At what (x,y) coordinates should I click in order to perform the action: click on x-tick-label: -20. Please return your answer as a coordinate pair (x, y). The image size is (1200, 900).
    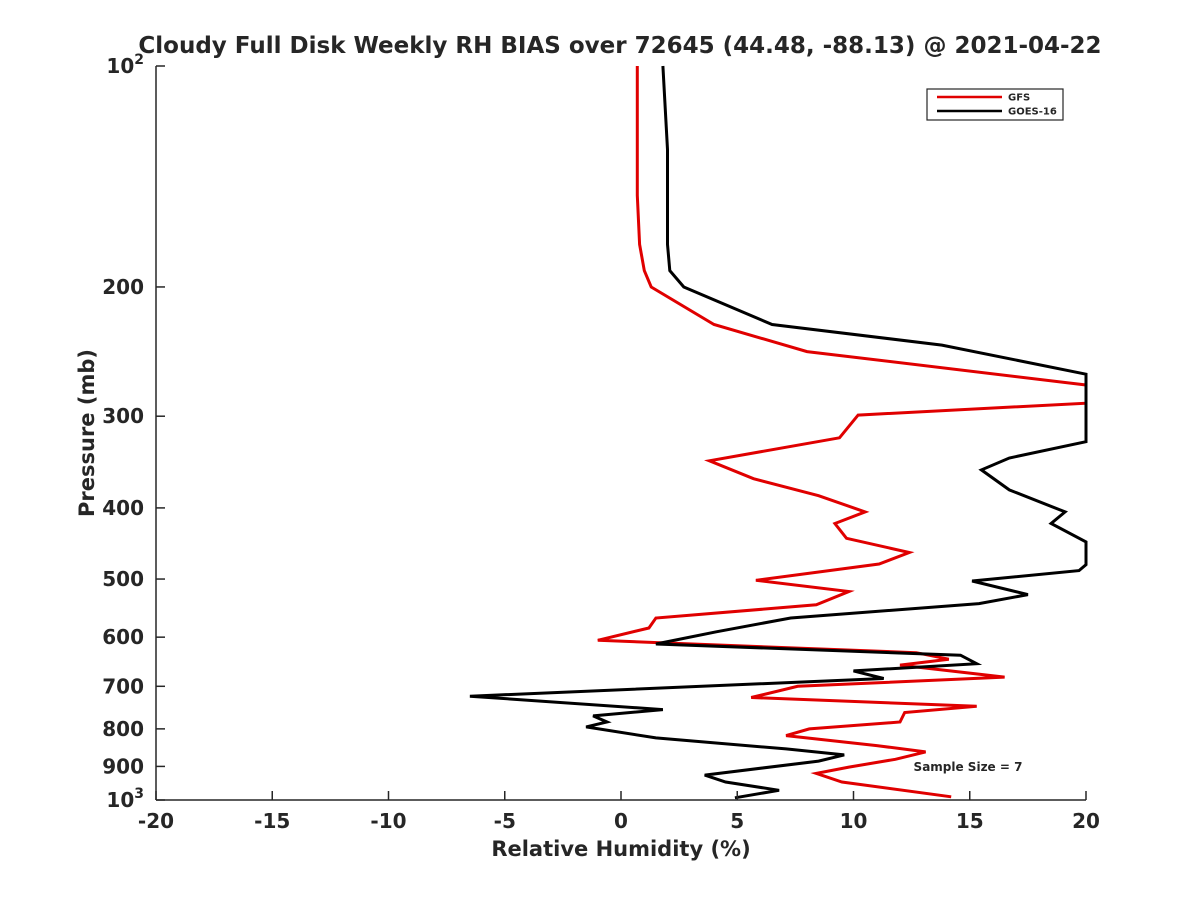
    Looking at the image, I should click on (156, 821).